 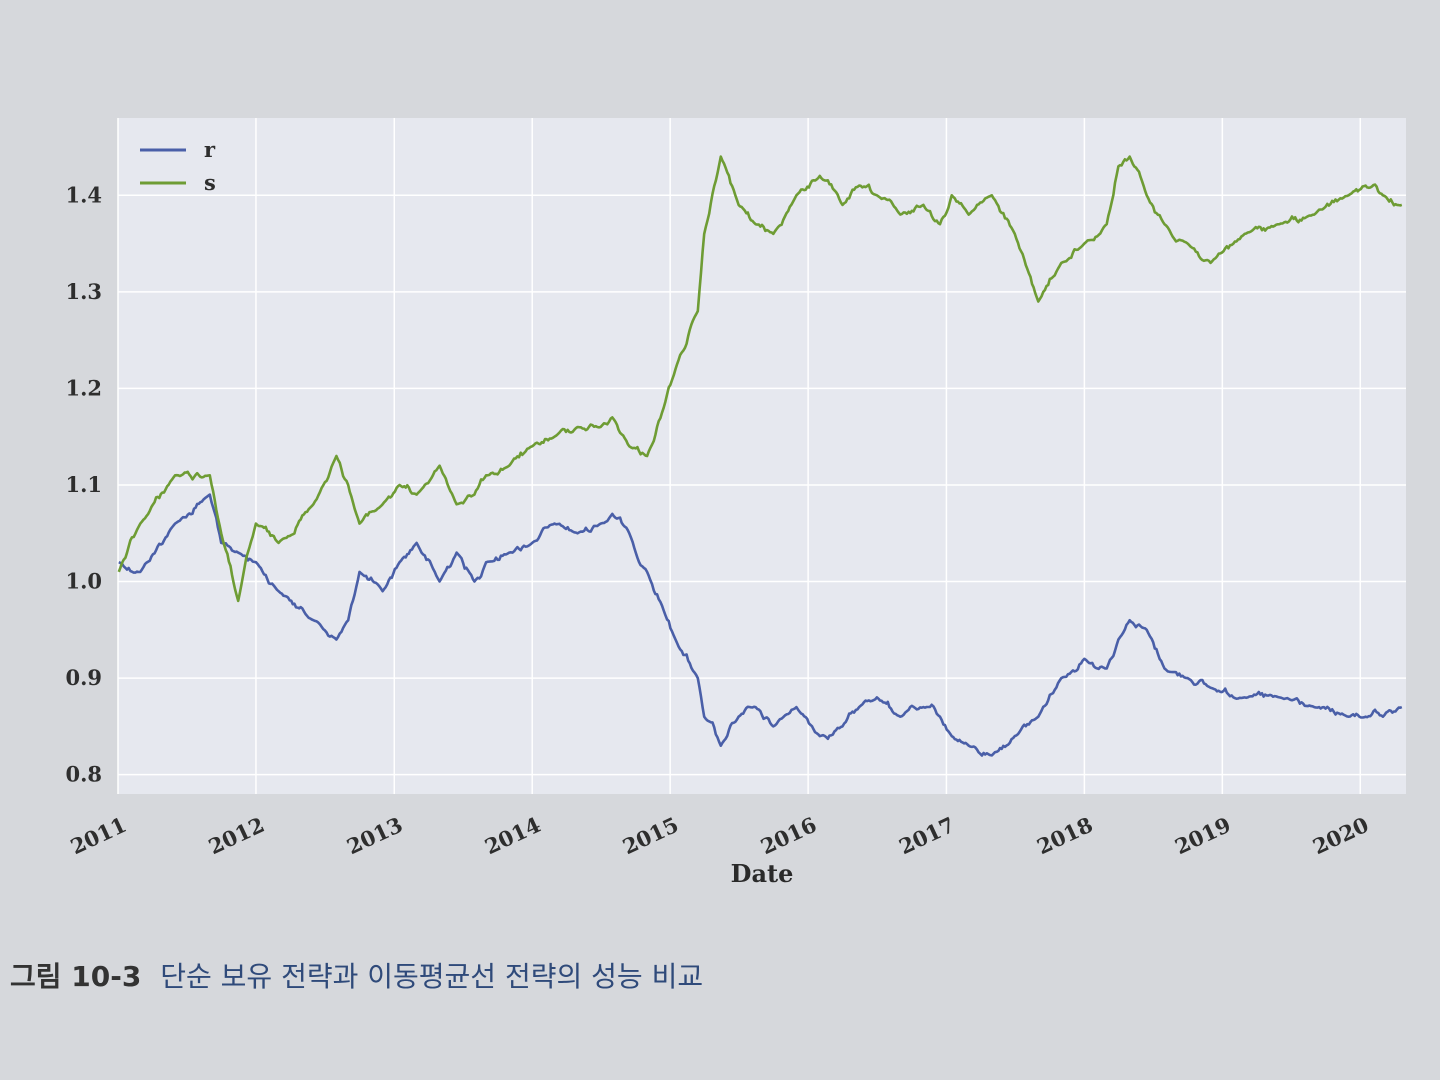 I want to click on x-tick-label: 2020, so click(x=1341, y=835).